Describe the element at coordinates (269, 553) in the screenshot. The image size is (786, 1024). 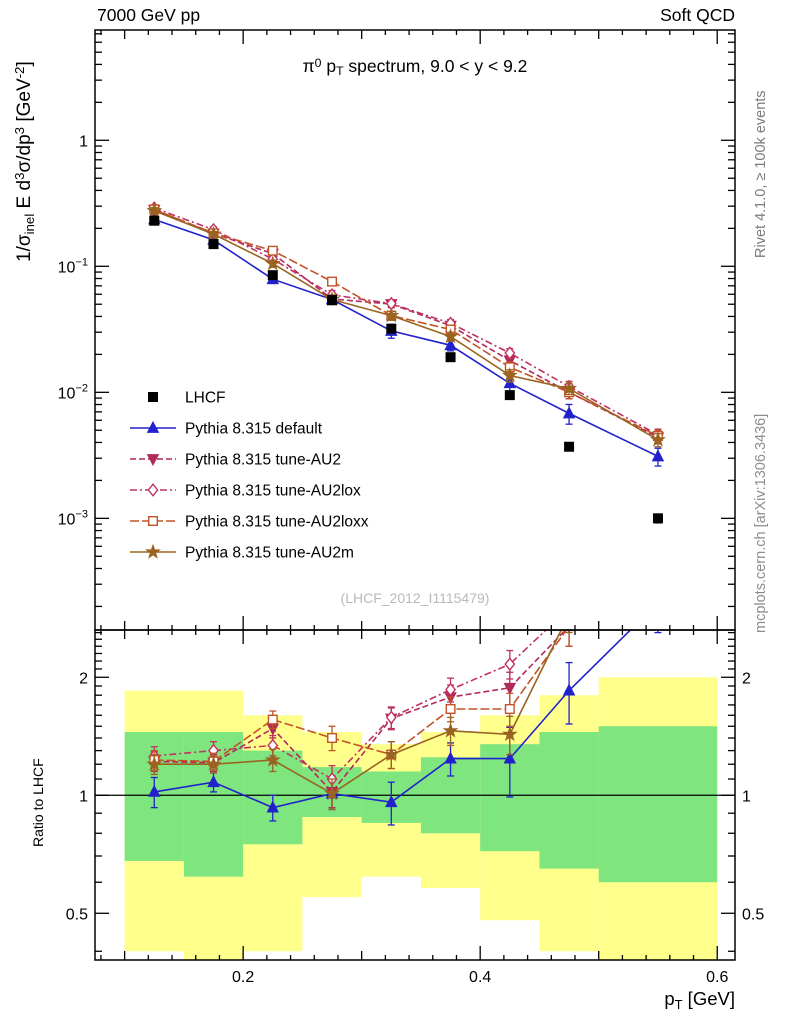
I see `legend-label: Pythia 8.315 tune-AU2m` at that location.